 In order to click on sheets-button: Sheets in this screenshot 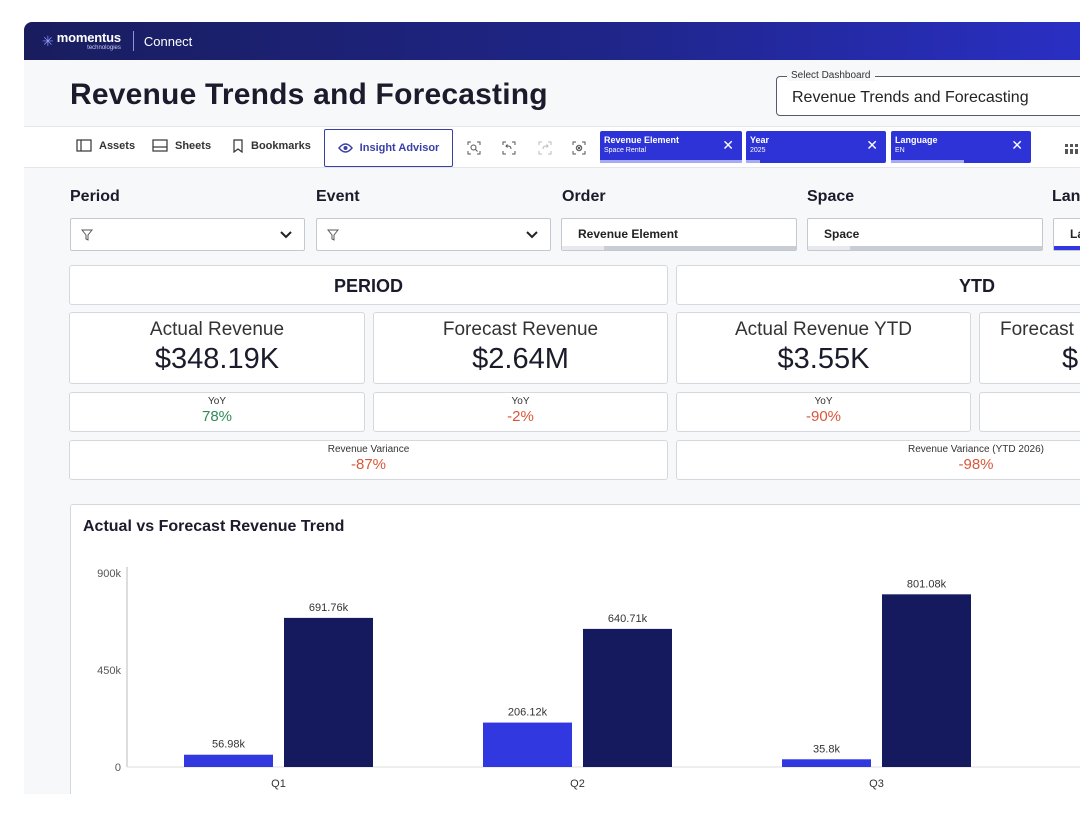, I will do `click(181, 145)`.